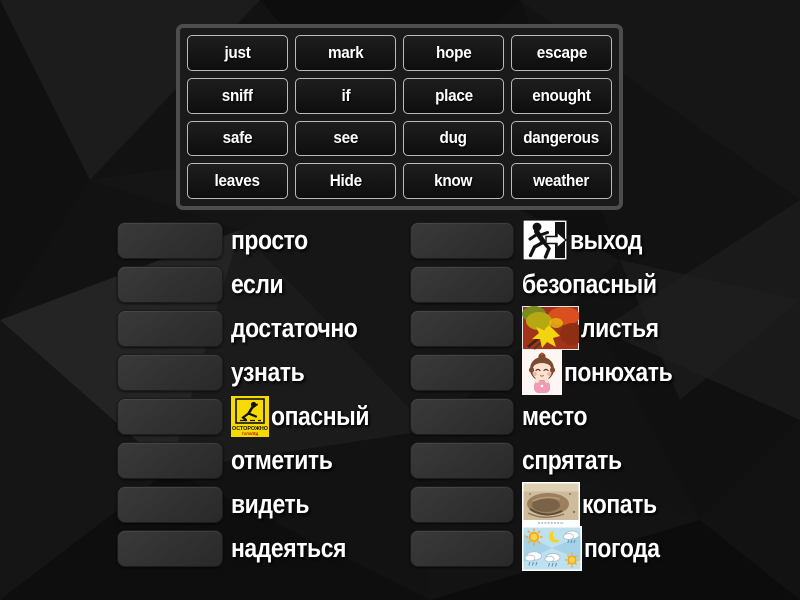 The image size is (800, 600). What do you see at coordinates (622, 547) in the screenshot?
I see `match-label: погода` at bounding box center [622, 547].